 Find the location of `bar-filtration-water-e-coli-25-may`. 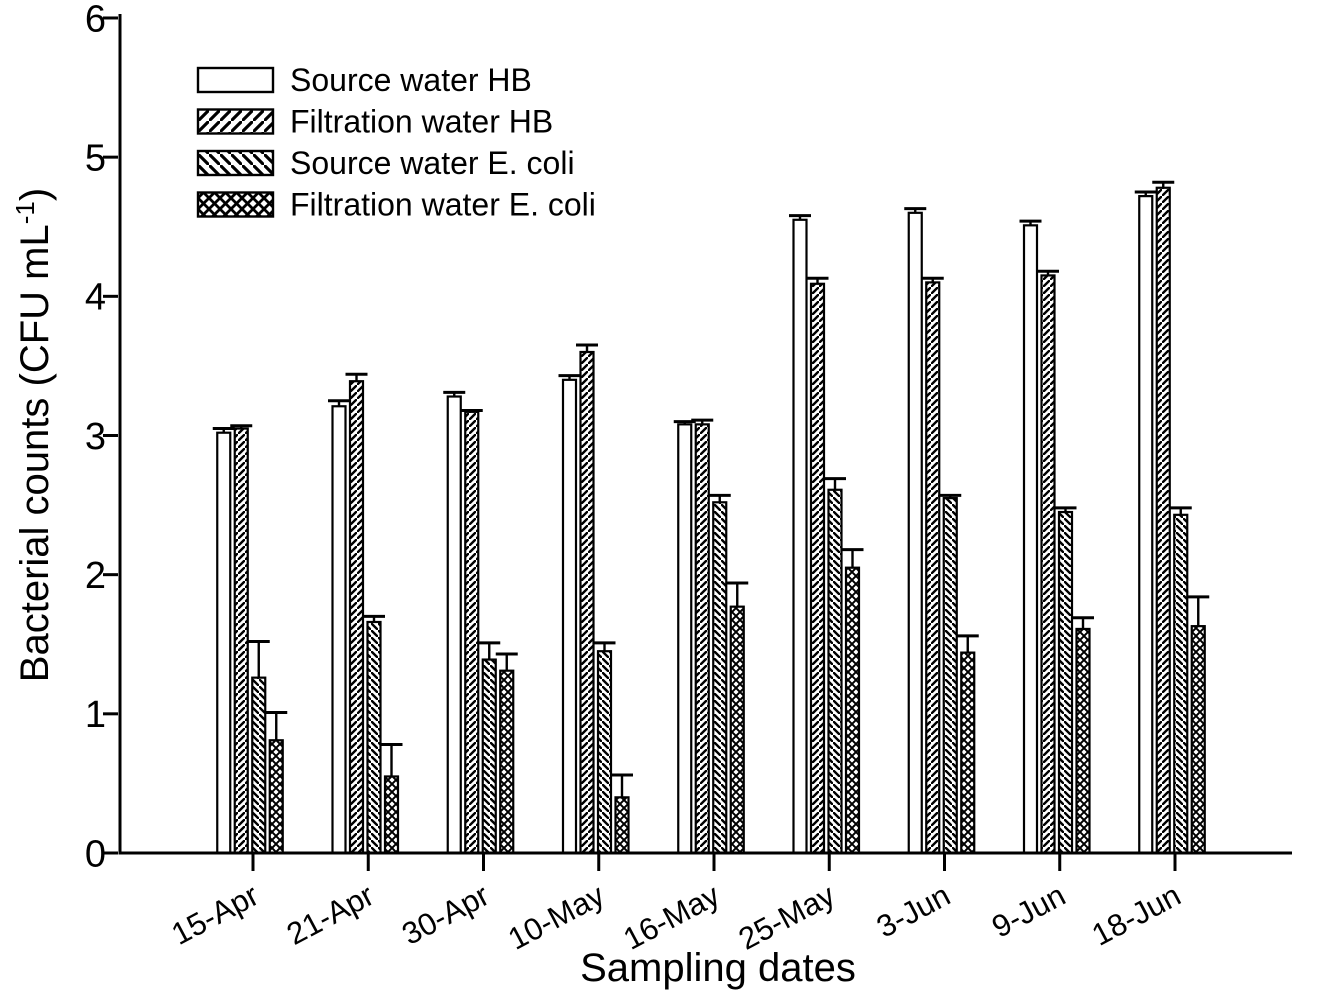

bar-filtration-water-e-coli-25-may is located at coordinates (852, 710).